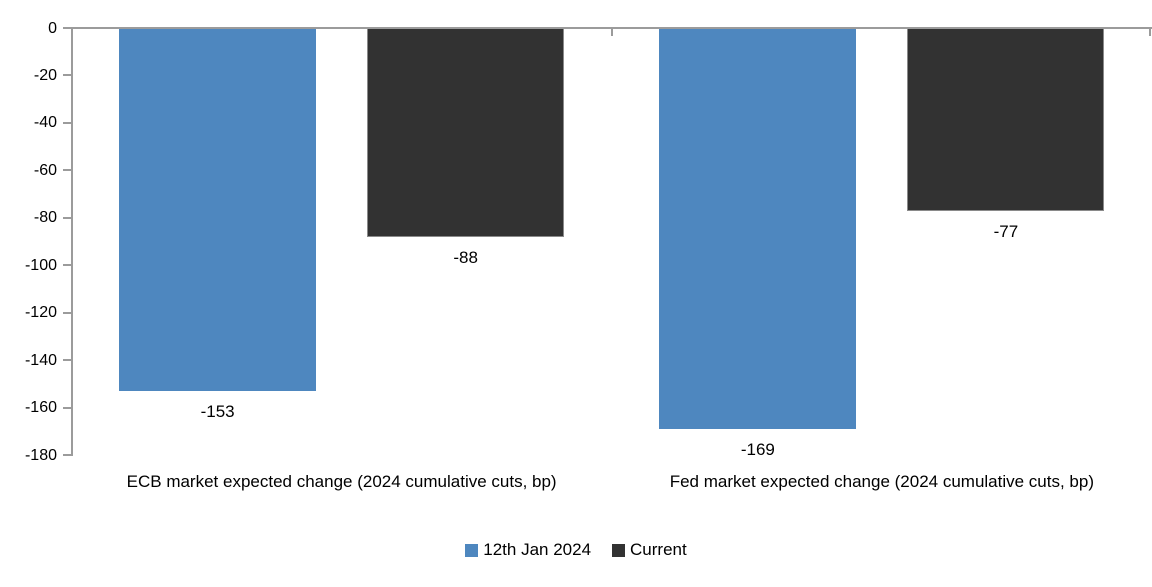 The height and width of the screenshot is (587, 1152). I want to click on y-tick-label: -120, so click(40, 313).